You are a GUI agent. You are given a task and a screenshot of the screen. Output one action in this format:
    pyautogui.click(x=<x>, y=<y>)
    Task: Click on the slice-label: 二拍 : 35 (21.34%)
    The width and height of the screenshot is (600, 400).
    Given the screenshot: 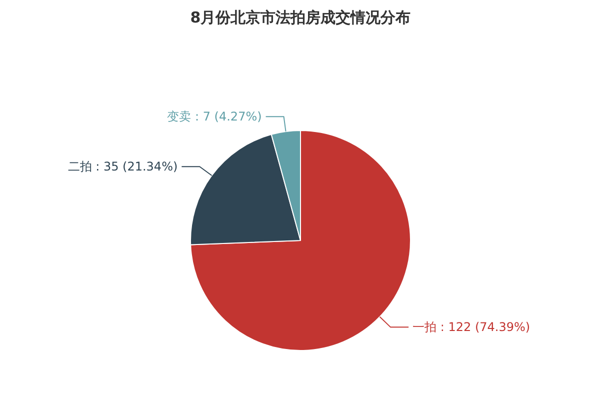 What is the action you would take?
    pyautogui.click(x=123, y=167)
    